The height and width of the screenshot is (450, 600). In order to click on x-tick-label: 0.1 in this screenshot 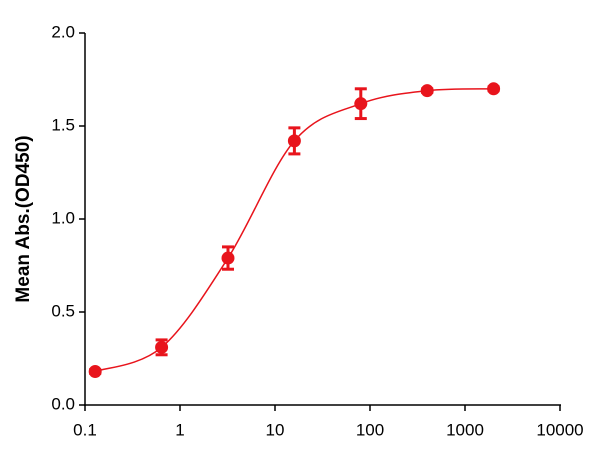, I will do `click(85, 429)`.